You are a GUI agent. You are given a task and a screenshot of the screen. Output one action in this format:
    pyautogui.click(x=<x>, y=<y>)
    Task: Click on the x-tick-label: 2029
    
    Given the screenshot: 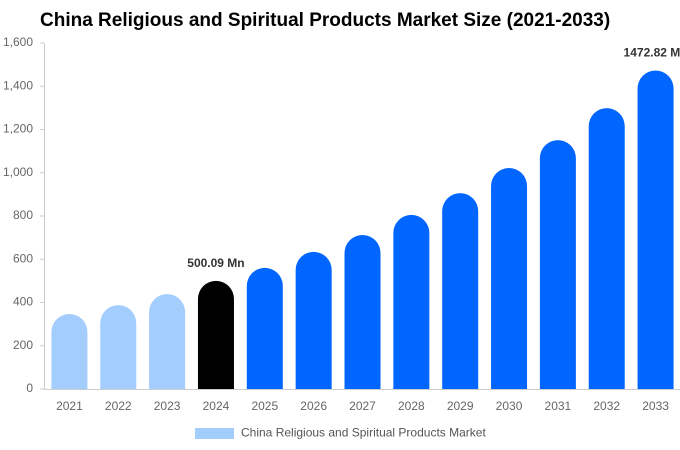 What is the action you would take?
    pyautogui.click(x=460, y=406)
    